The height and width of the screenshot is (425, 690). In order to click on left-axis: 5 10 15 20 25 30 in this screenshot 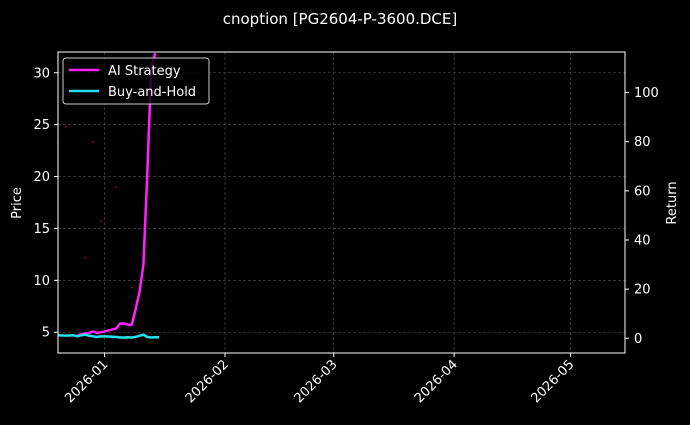, I will do `click(45, 203)`.